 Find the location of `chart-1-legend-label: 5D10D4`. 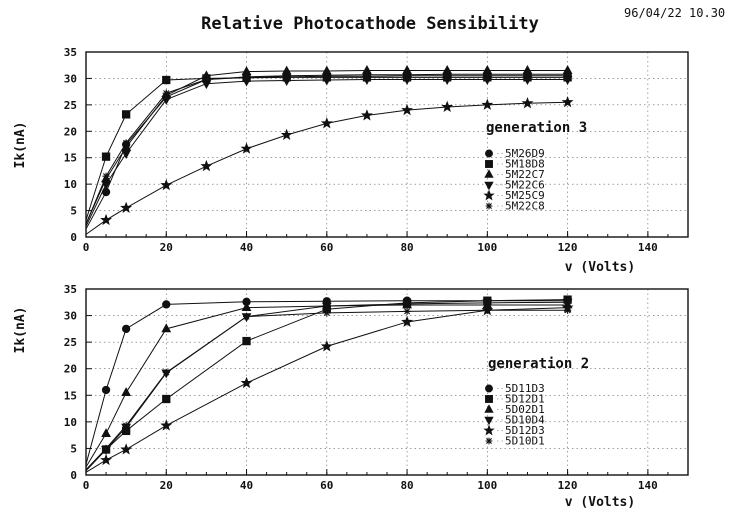

chart-1-legend-label: 5D10D4 is located at coordinates (525, 420).